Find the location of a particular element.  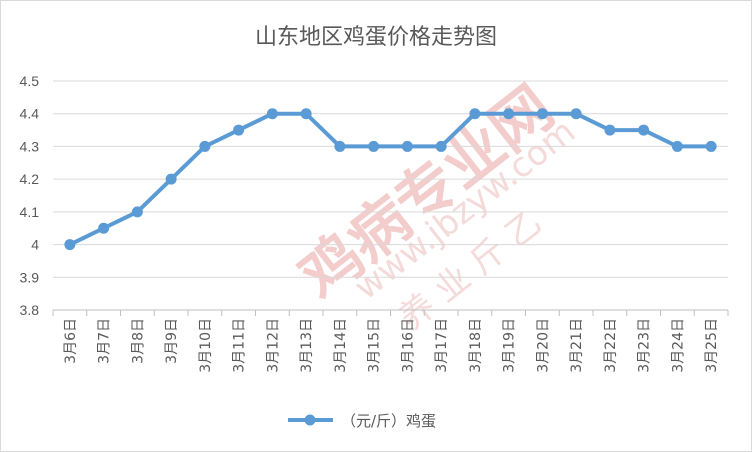

x-tick-label: 3月23日 is located at coordinates (645, 345).